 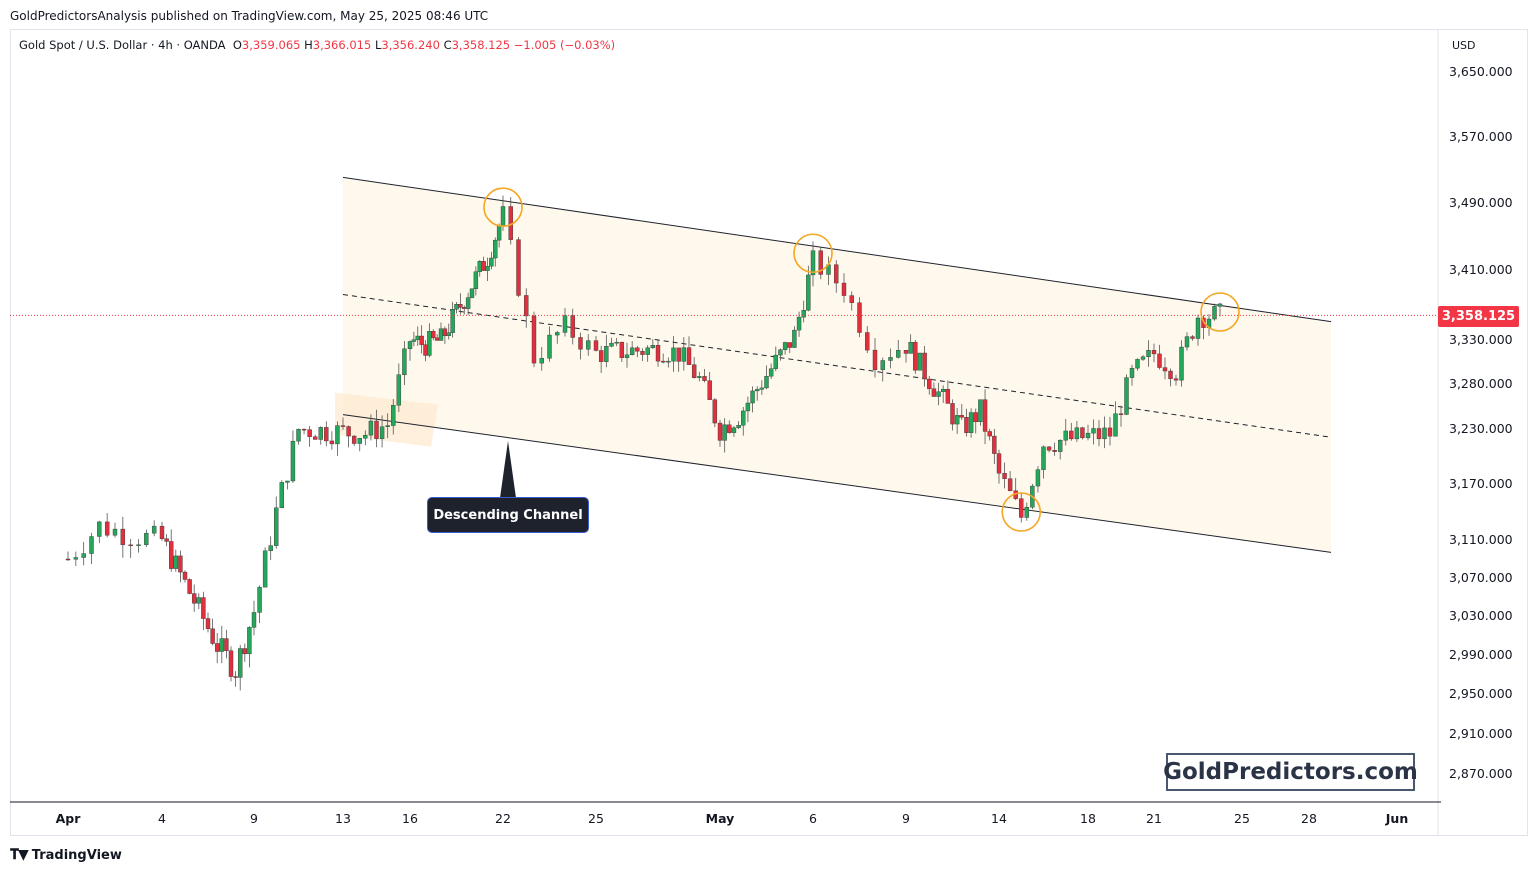 I want to click on currency-label: USD, so click(x=1464, y=45).